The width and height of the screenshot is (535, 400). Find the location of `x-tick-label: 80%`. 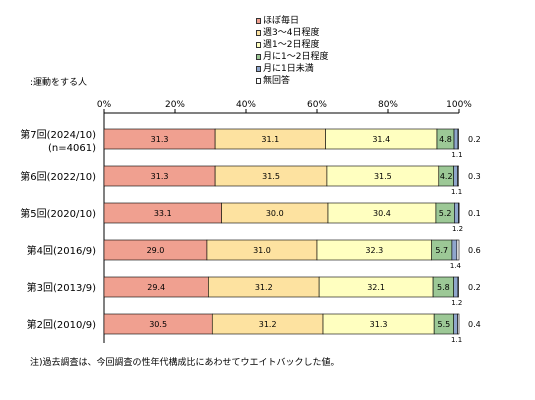

x-tick-label: 80% is located at coordinates (388, 105).